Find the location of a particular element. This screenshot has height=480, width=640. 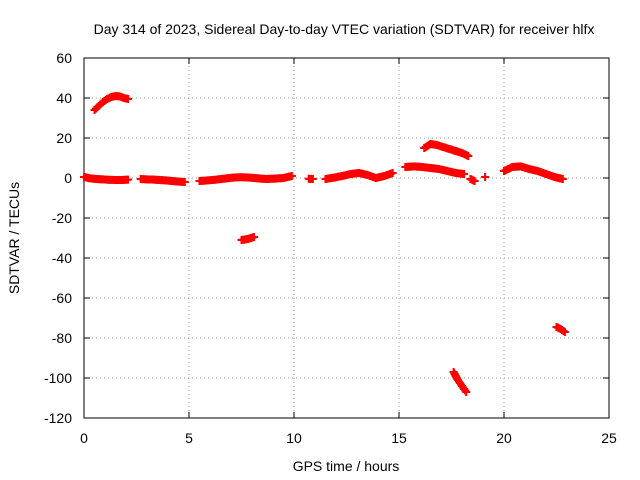

y-tick-label: 40 is located at coordinates (64, 98).